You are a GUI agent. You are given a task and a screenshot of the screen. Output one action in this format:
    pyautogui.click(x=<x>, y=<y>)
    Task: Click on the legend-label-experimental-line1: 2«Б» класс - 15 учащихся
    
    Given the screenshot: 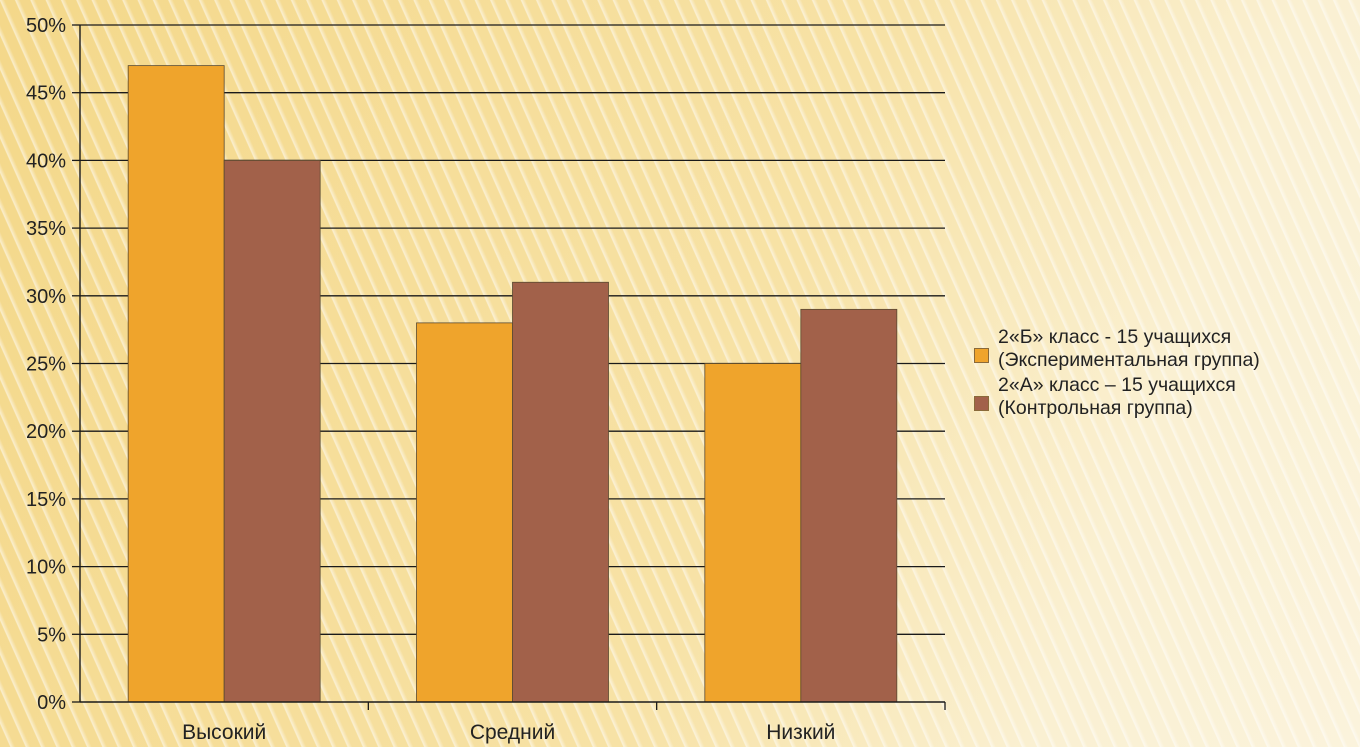 What is the action you would take?
    pyautogui.click(x=1115, y=337)
    